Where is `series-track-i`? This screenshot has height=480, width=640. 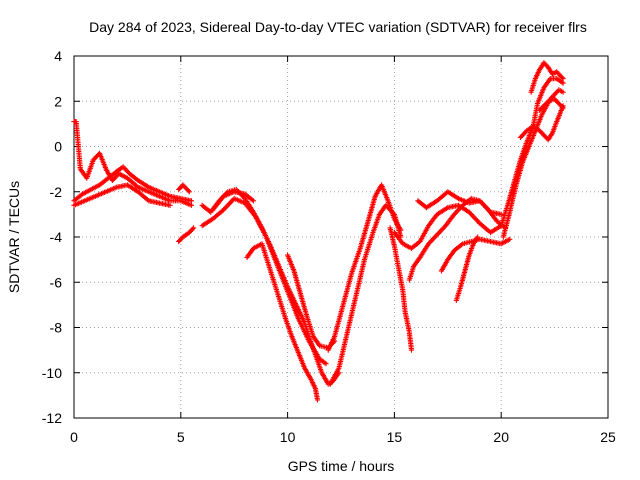 series-track-i is located at coordinates (282, 322).